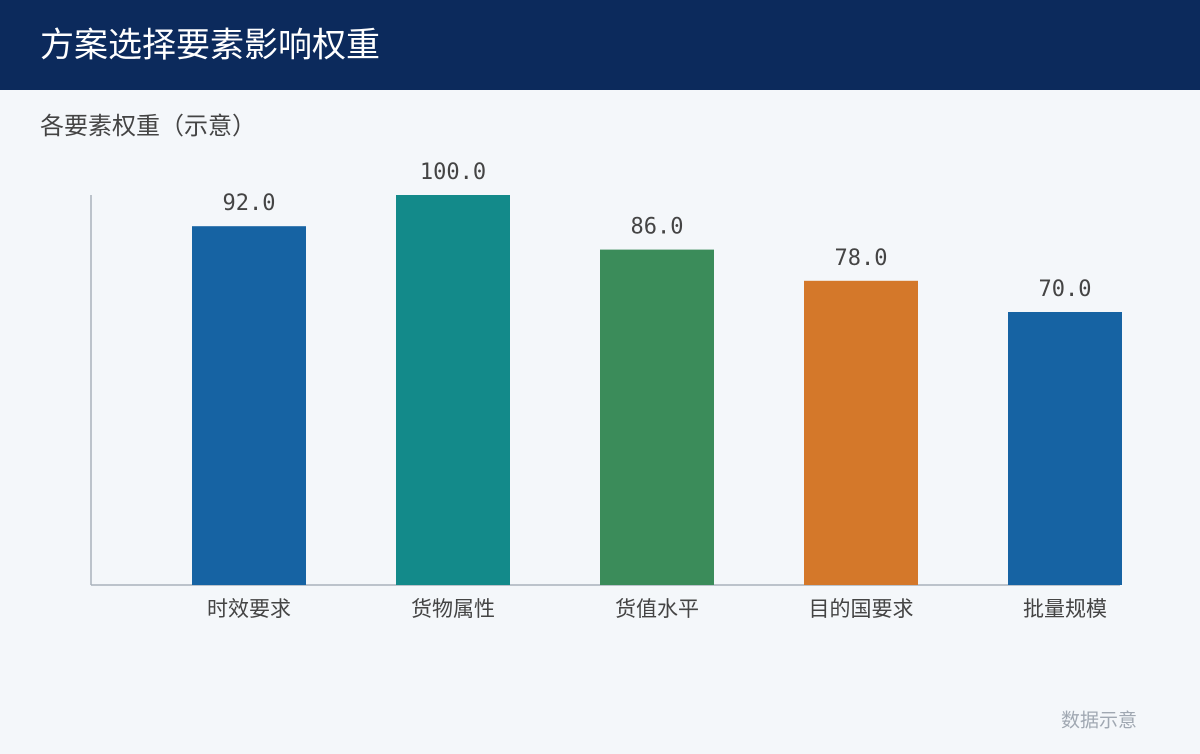 This screenshot has width=1200, height=754. What do you see at coordinates (657, 609) in the screenshot?
I see `x-tick-label: 货值水平` at bounding box center [657, 609].